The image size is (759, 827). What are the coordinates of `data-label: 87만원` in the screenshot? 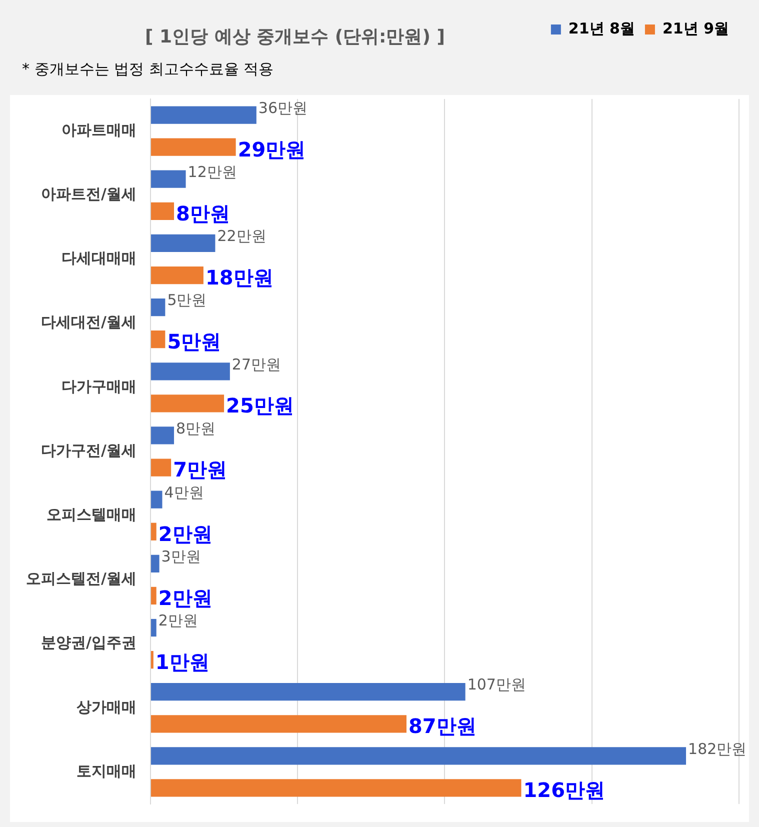 It's located at (442, 726).